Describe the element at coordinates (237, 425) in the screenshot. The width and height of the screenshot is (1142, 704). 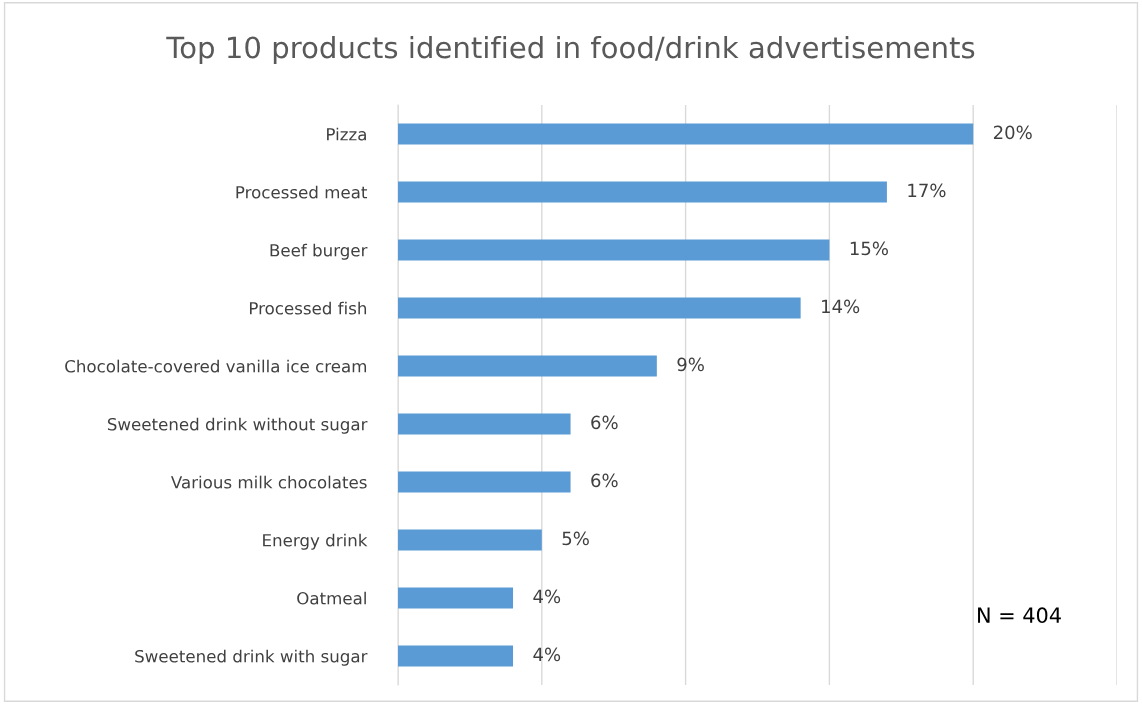
I see `y-tick-label: Sweetened drink without sugar` at that location.